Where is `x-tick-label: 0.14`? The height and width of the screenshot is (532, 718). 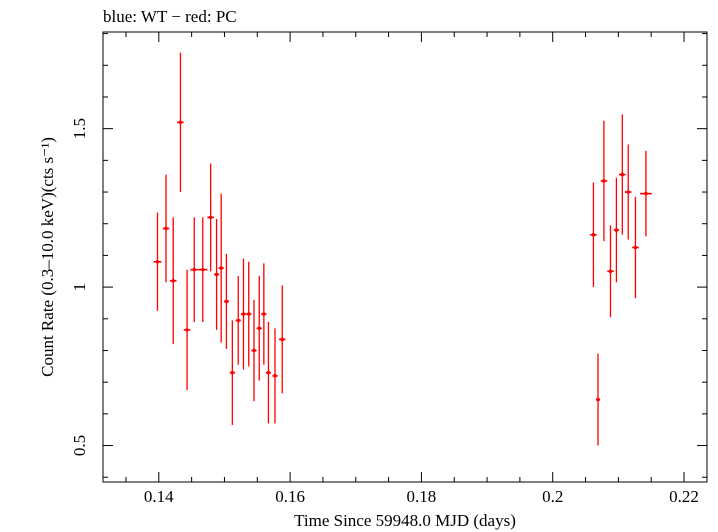 x-tick-label: 0.14 is located at coordinates (159, 496).